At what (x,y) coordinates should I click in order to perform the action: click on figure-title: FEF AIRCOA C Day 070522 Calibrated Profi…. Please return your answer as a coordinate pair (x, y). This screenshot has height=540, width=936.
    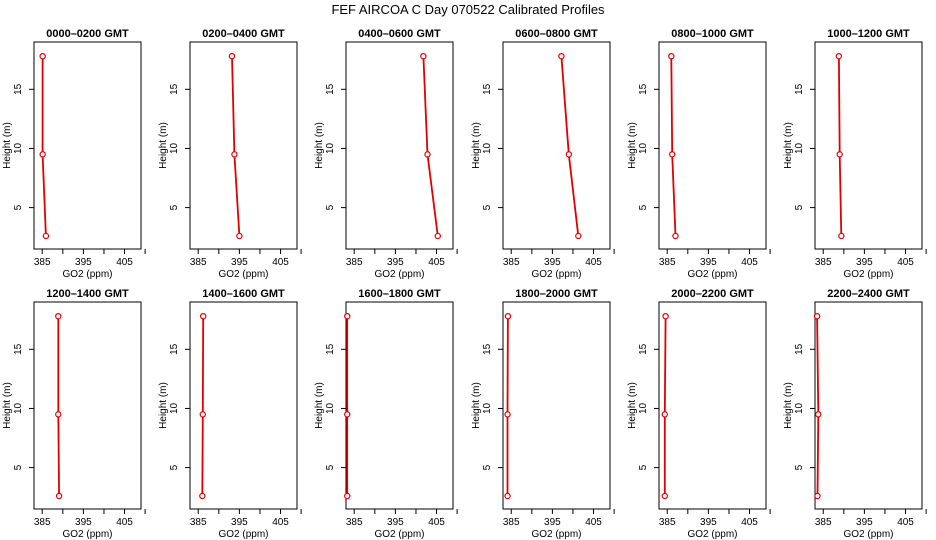
    Looking at the image, I should click on (468, 9).